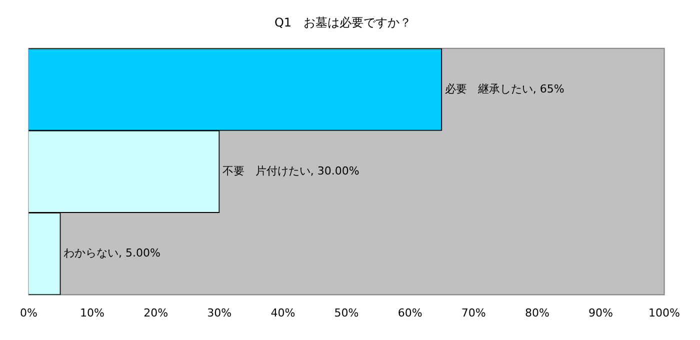 The height and width of the screenshot is (340, 700). Describe the element at coordinates (29, 313) in the screenshot. I see `x-tick-label: 0%` at that location.